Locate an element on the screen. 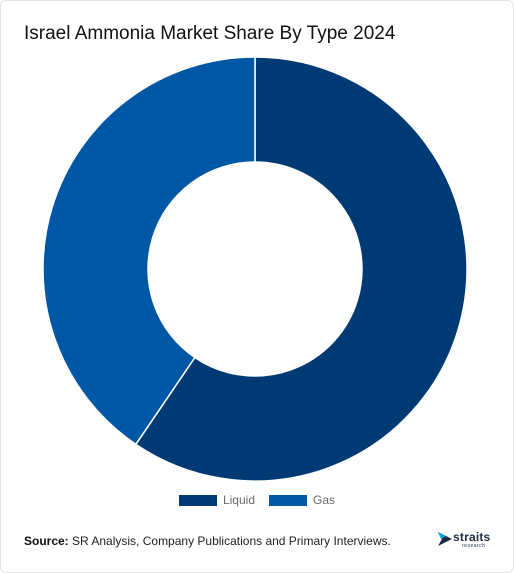 This screenshot has width=514, height=573. chart-legend: Liquid Gas is located at coordinates (257, 500).